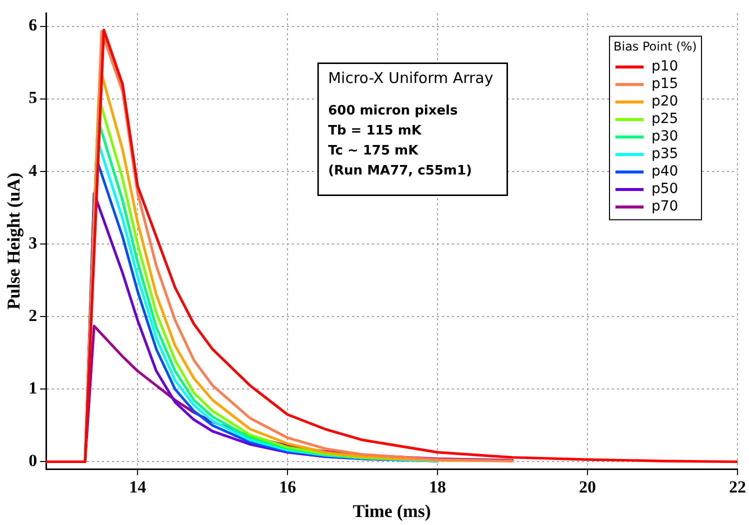 This screenshot has height=525, width=749. I want to click on y-tick-label: 2, so click(33, 315).